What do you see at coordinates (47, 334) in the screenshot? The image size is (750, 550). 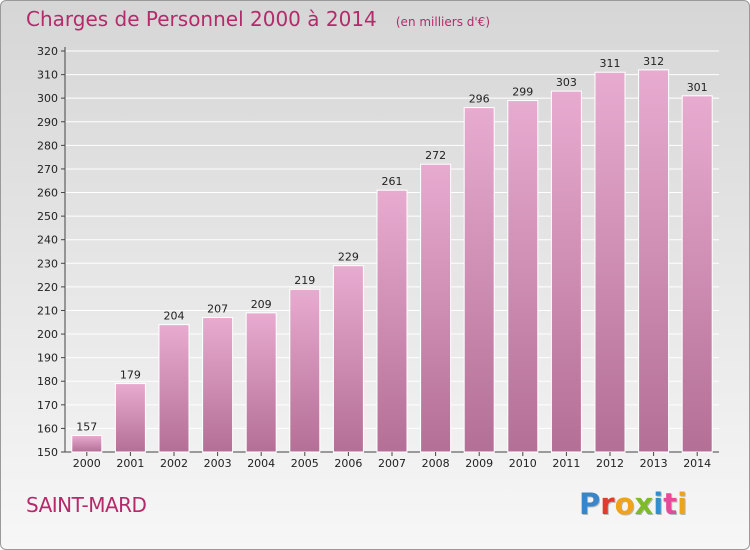 I see `y-tick-label: 200` at bounding box center [47, 334].